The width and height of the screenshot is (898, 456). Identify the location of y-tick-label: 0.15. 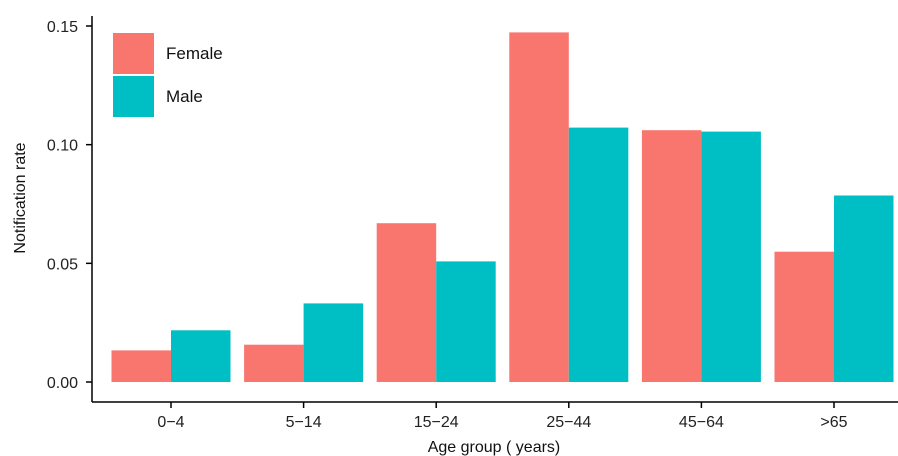
(62, 27).